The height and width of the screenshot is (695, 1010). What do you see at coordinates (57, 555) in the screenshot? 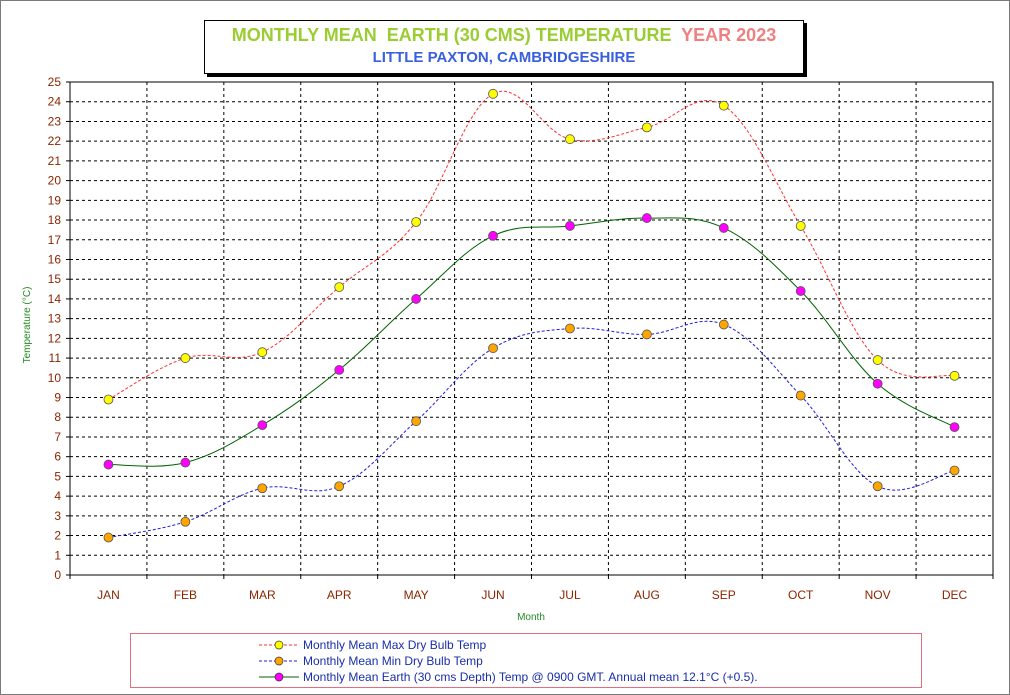
I see `y-tick-label: 1` at bounding box center [57, 555].